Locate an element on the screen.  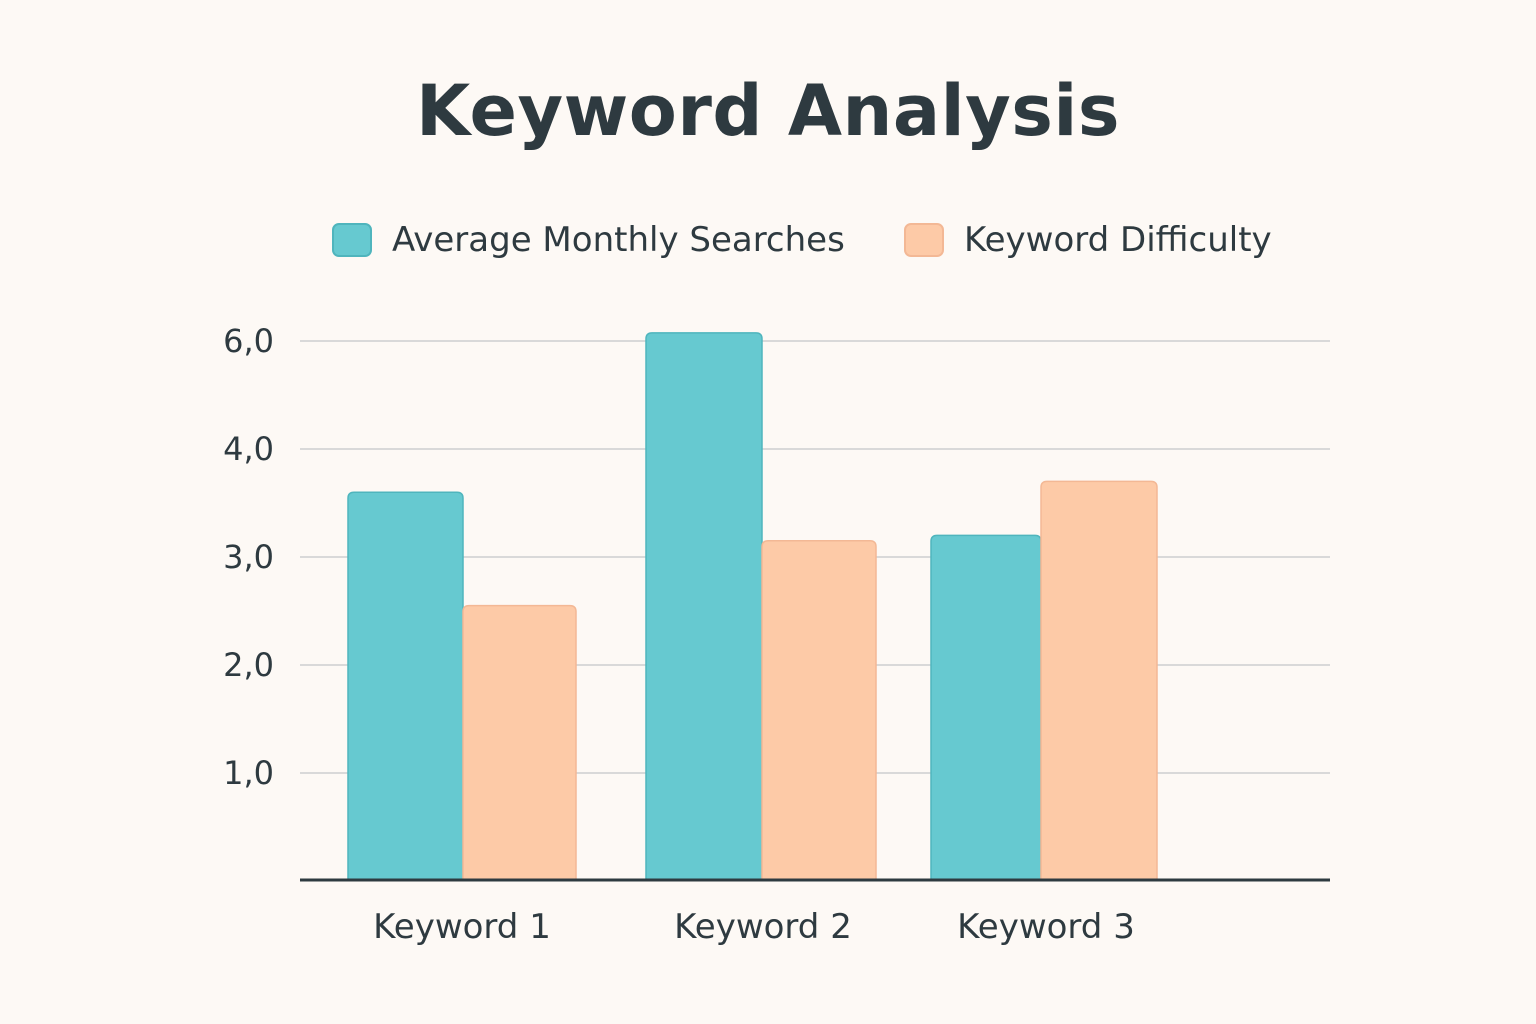
bar-keyword-2-average-monthly-searches is located at coordinates (704, 606).